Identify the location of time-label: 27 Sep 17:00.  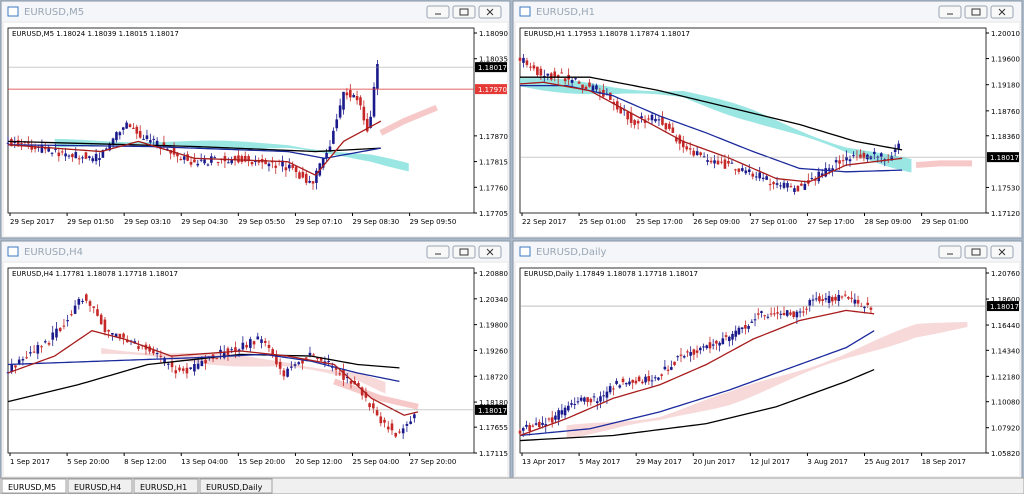
(830, 222).